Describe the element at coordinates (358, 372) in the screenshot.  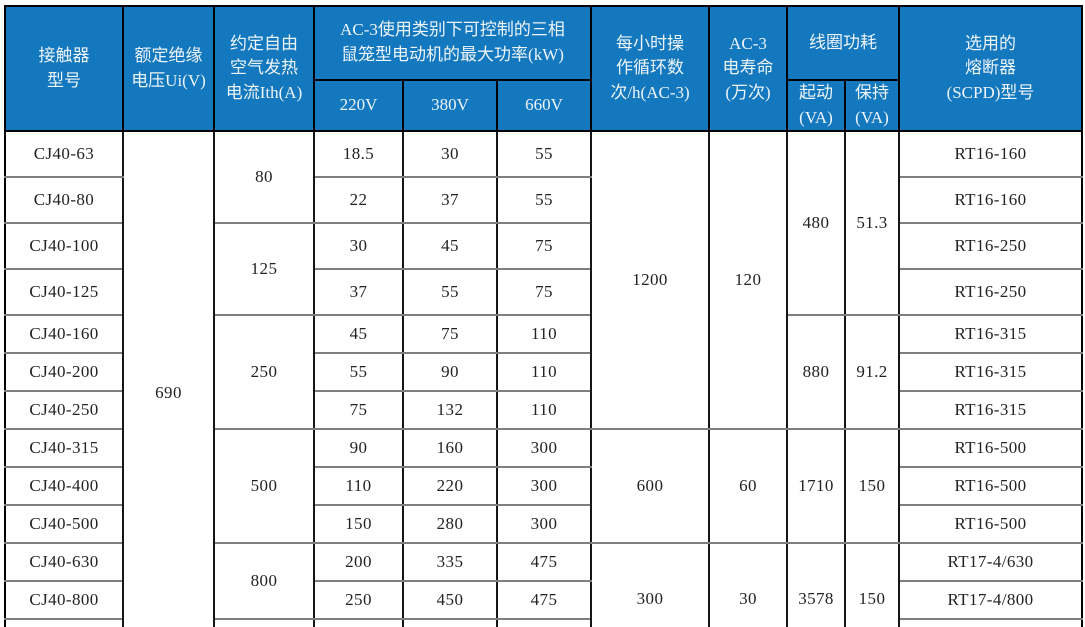
I see `power-220-cell: 55` at that location.